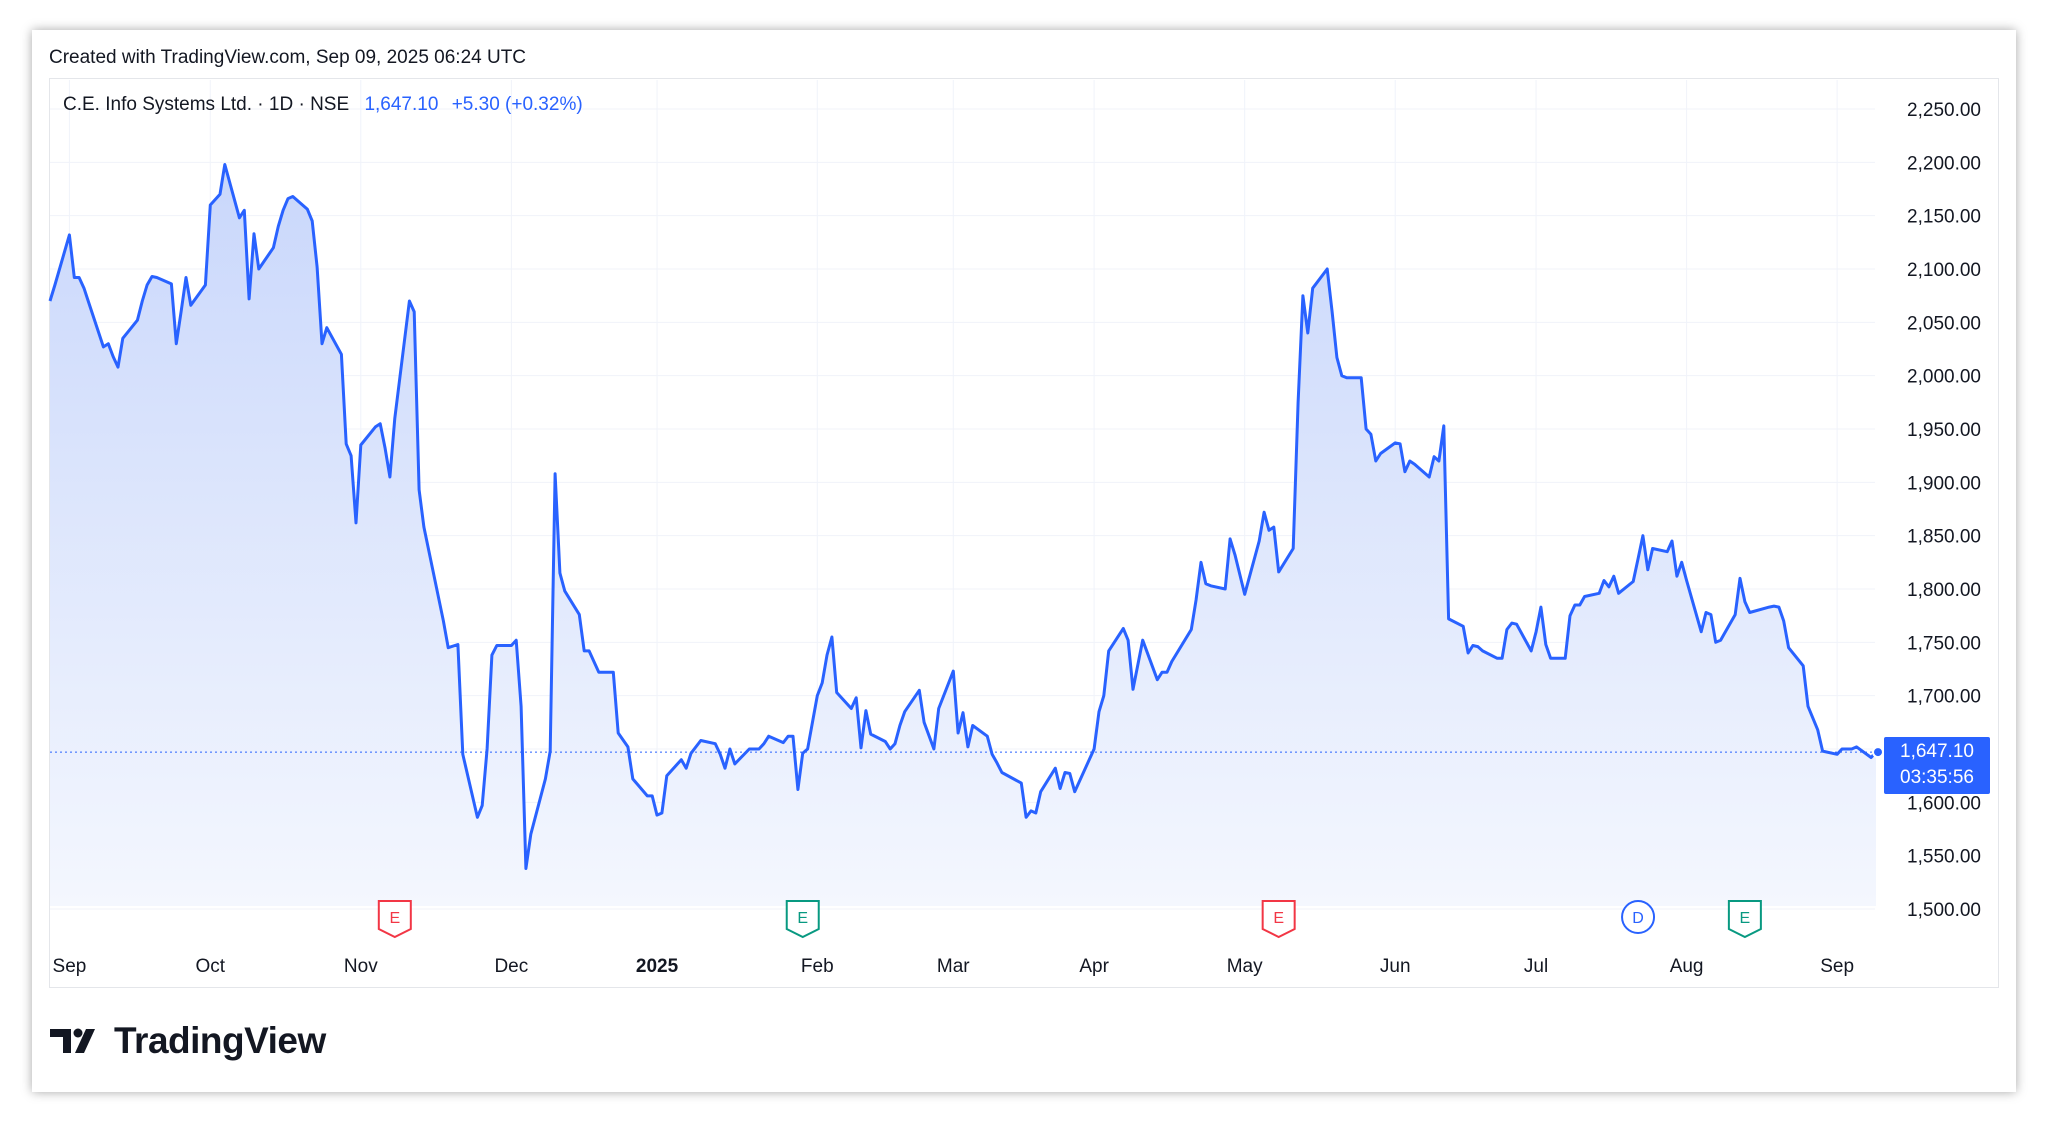 The height and width of the screenshot is (1124, 2048). What do you see at coordinates (1944, 323) in the screenshot?
I see `y-tick-label: 2,050.00` at bounding box center [1944, 323].